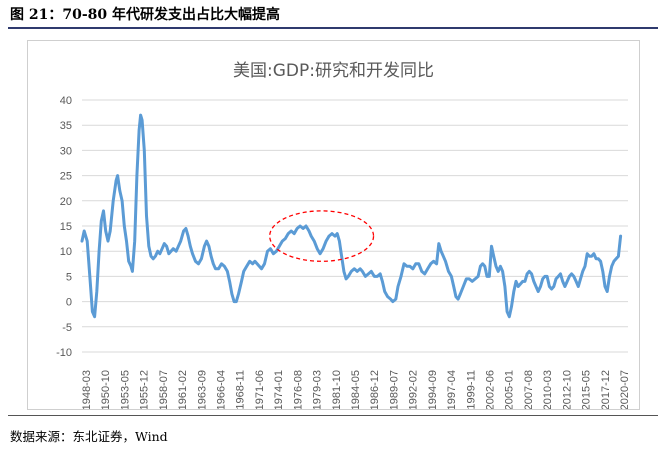 The height and width of the screenshot is (453, 666). Describe the element at coordinates (471, 389) in the screenshot. I see `x-tick-label: 1999-11` at that location.